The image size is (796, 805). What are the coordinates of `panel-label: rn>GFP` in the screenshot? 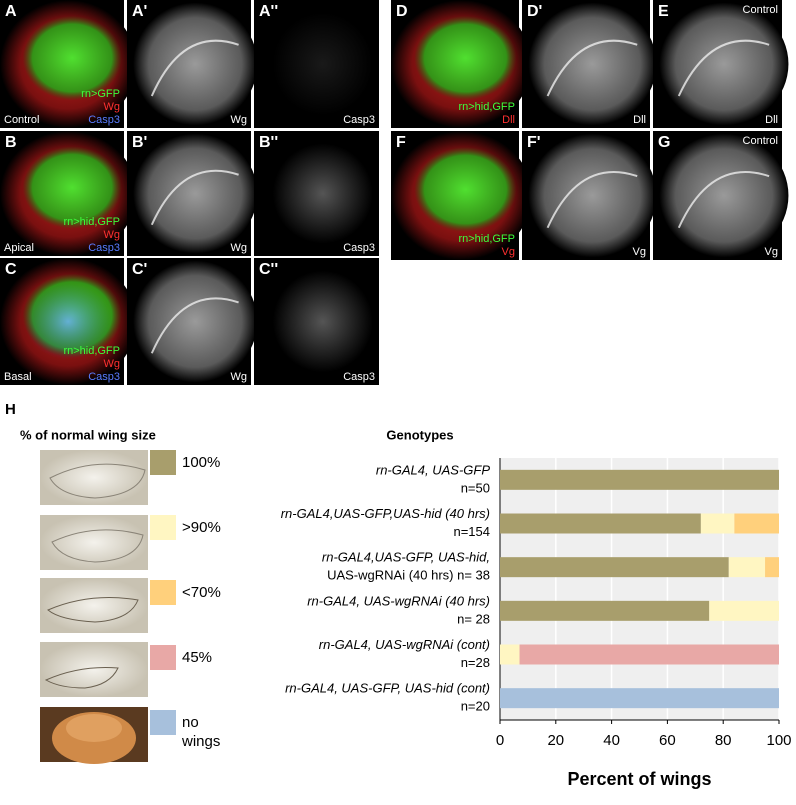 It's located at (100, 94).